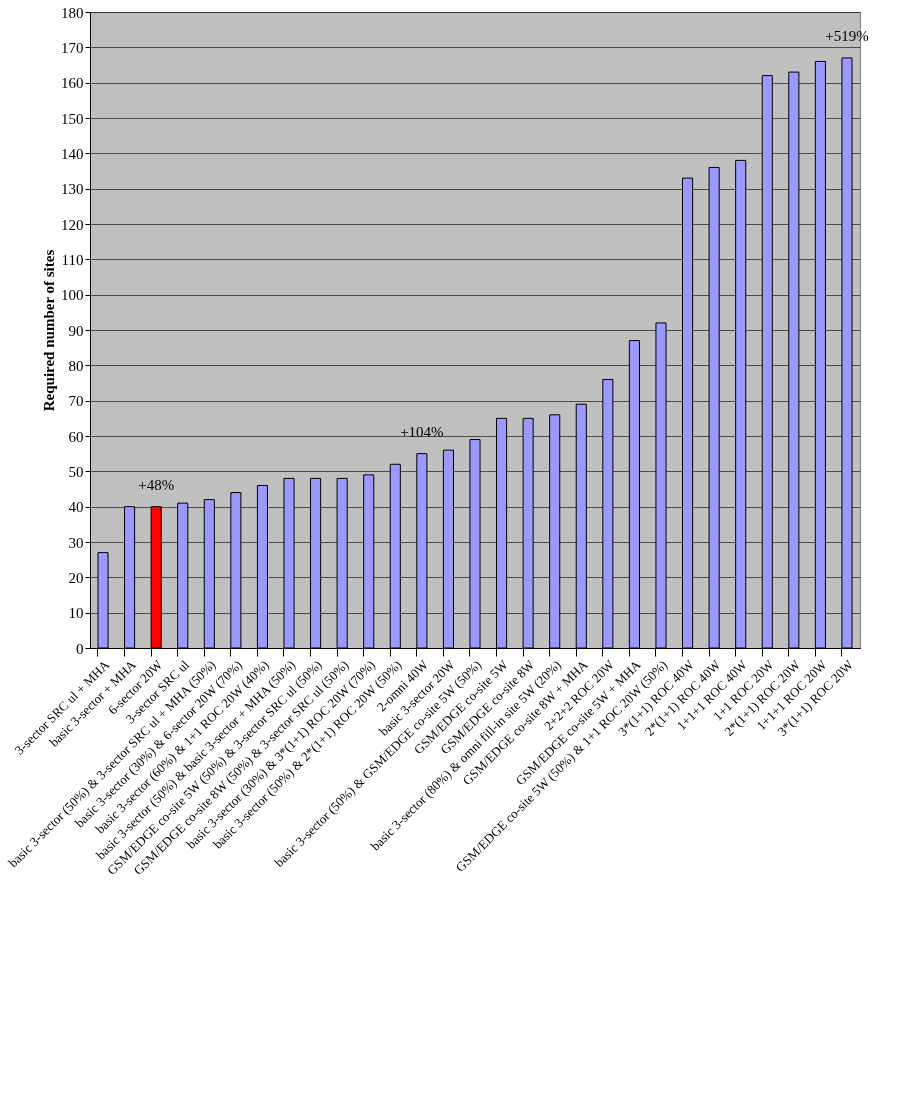 The image size is (923, 1108). I want to click on y-tick-label: 140, so click(72, 153).